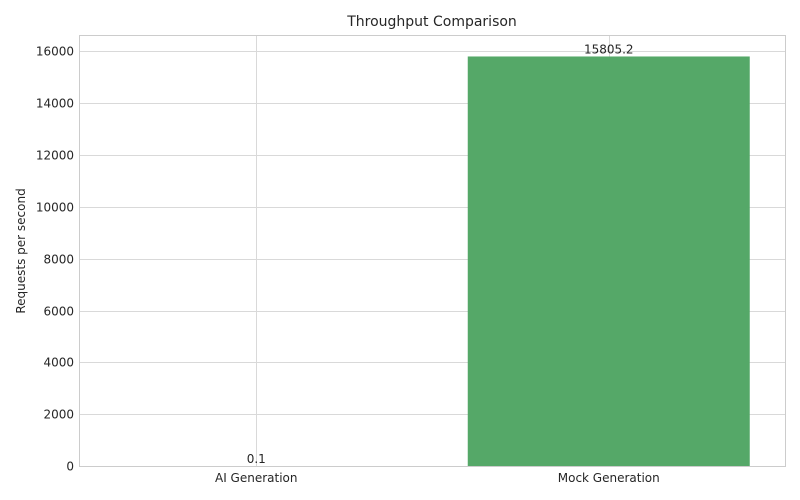 Image resolution: width=800 pixels, height=500 pixels. Describe the element at coordinates (58, 415) in the screenshot. I see `y-tick-label: 2000` at that location.